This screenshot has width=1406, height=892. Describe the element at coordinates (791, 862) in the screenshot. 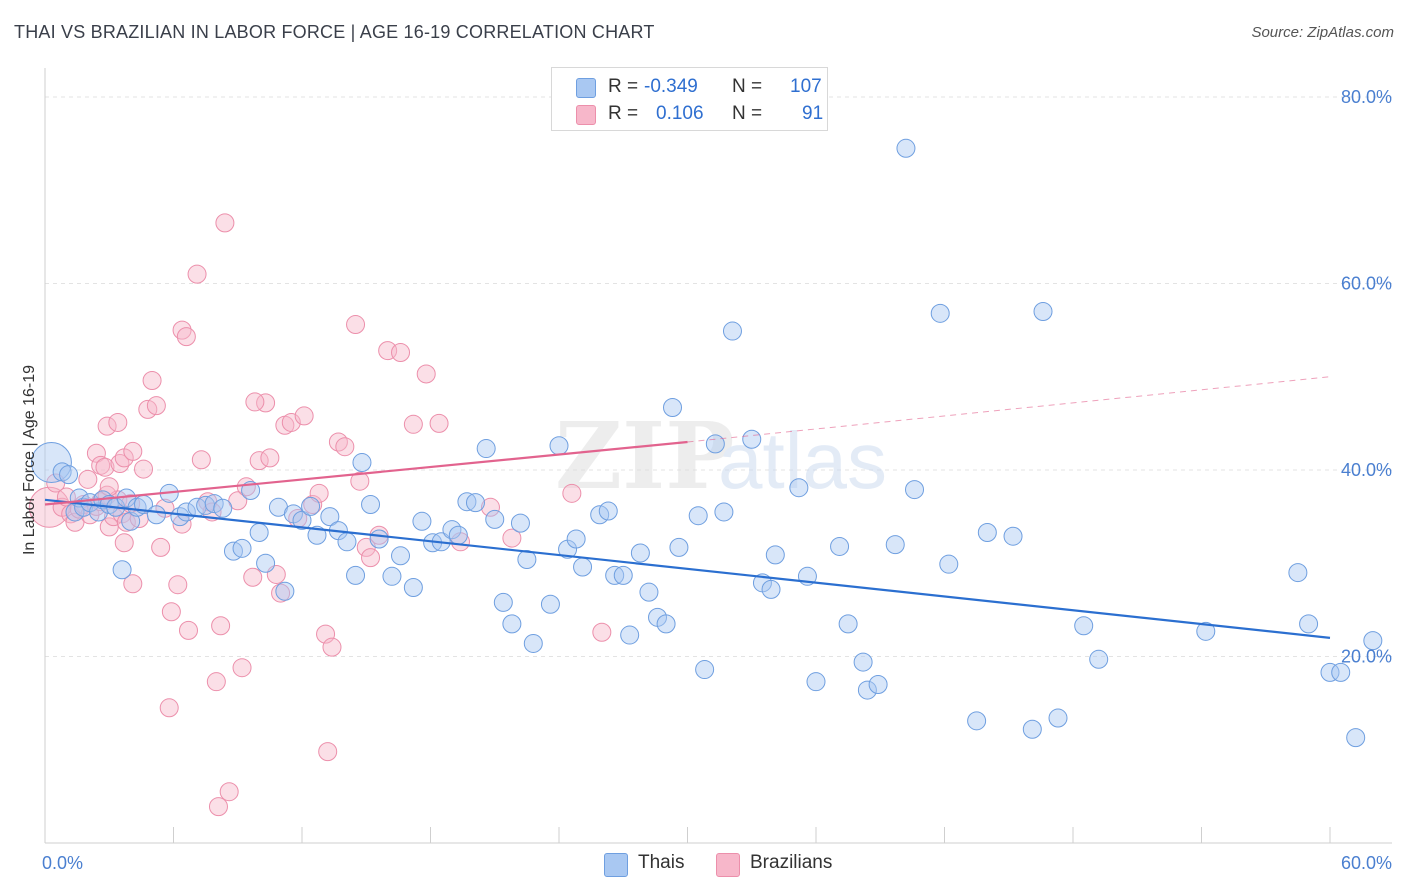

I see `brazilians-legend-label: Brazilians` at that location.